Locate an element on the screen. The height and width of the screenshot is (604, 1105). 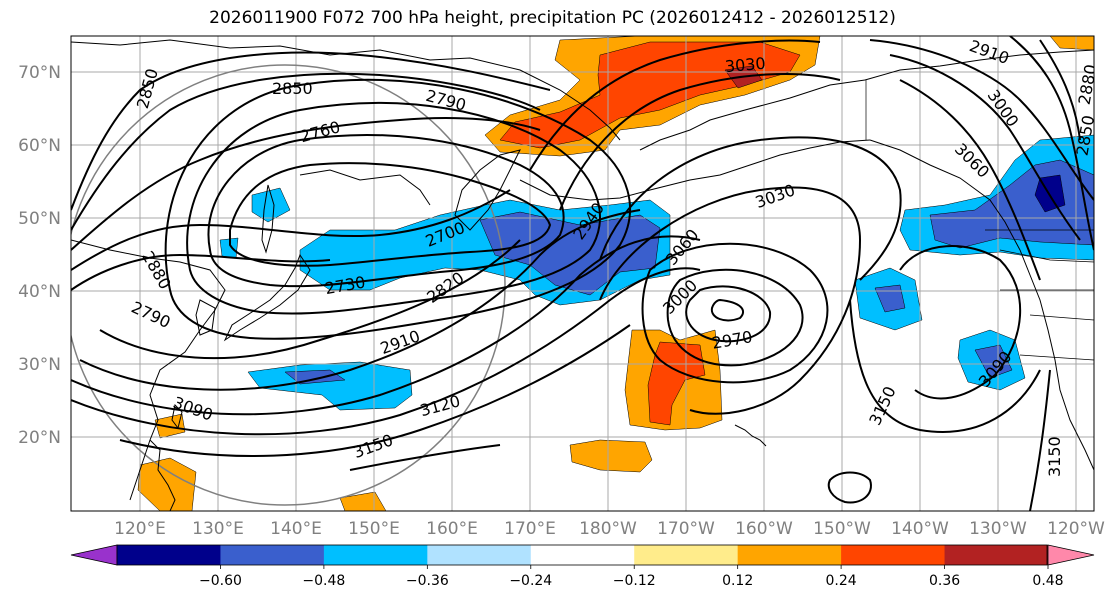
lon-label: 170°E is located at coordinates (530, 529).